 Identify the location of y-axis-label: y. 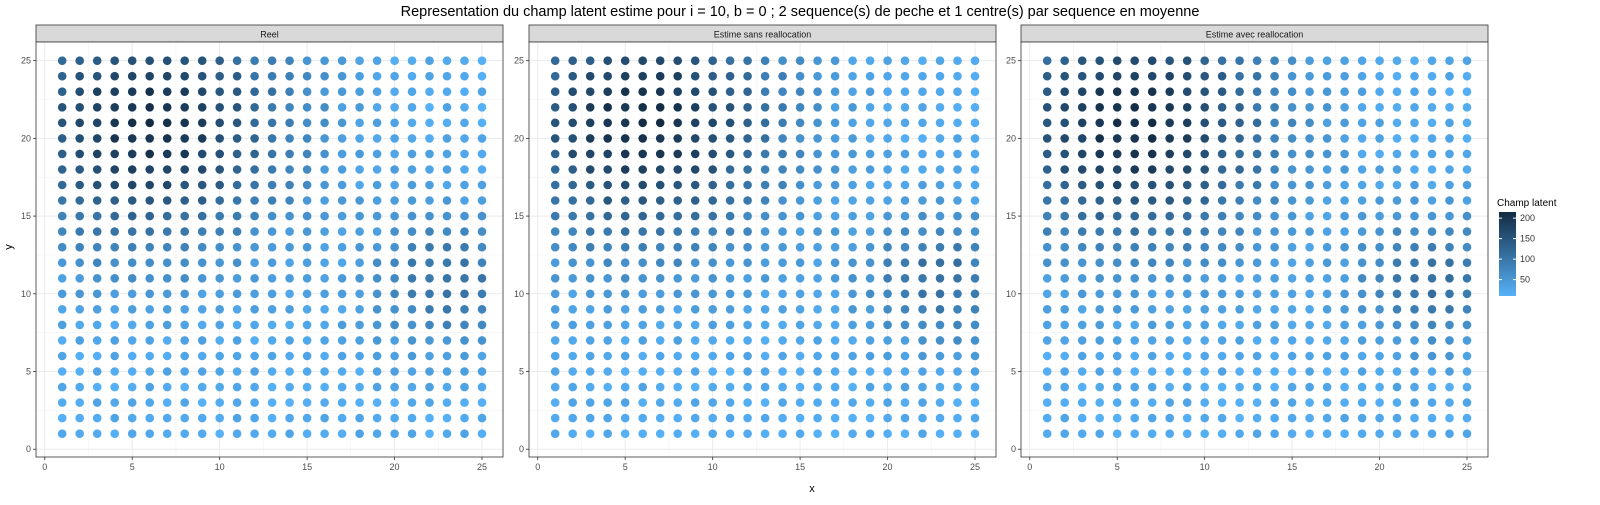
(9, 247).